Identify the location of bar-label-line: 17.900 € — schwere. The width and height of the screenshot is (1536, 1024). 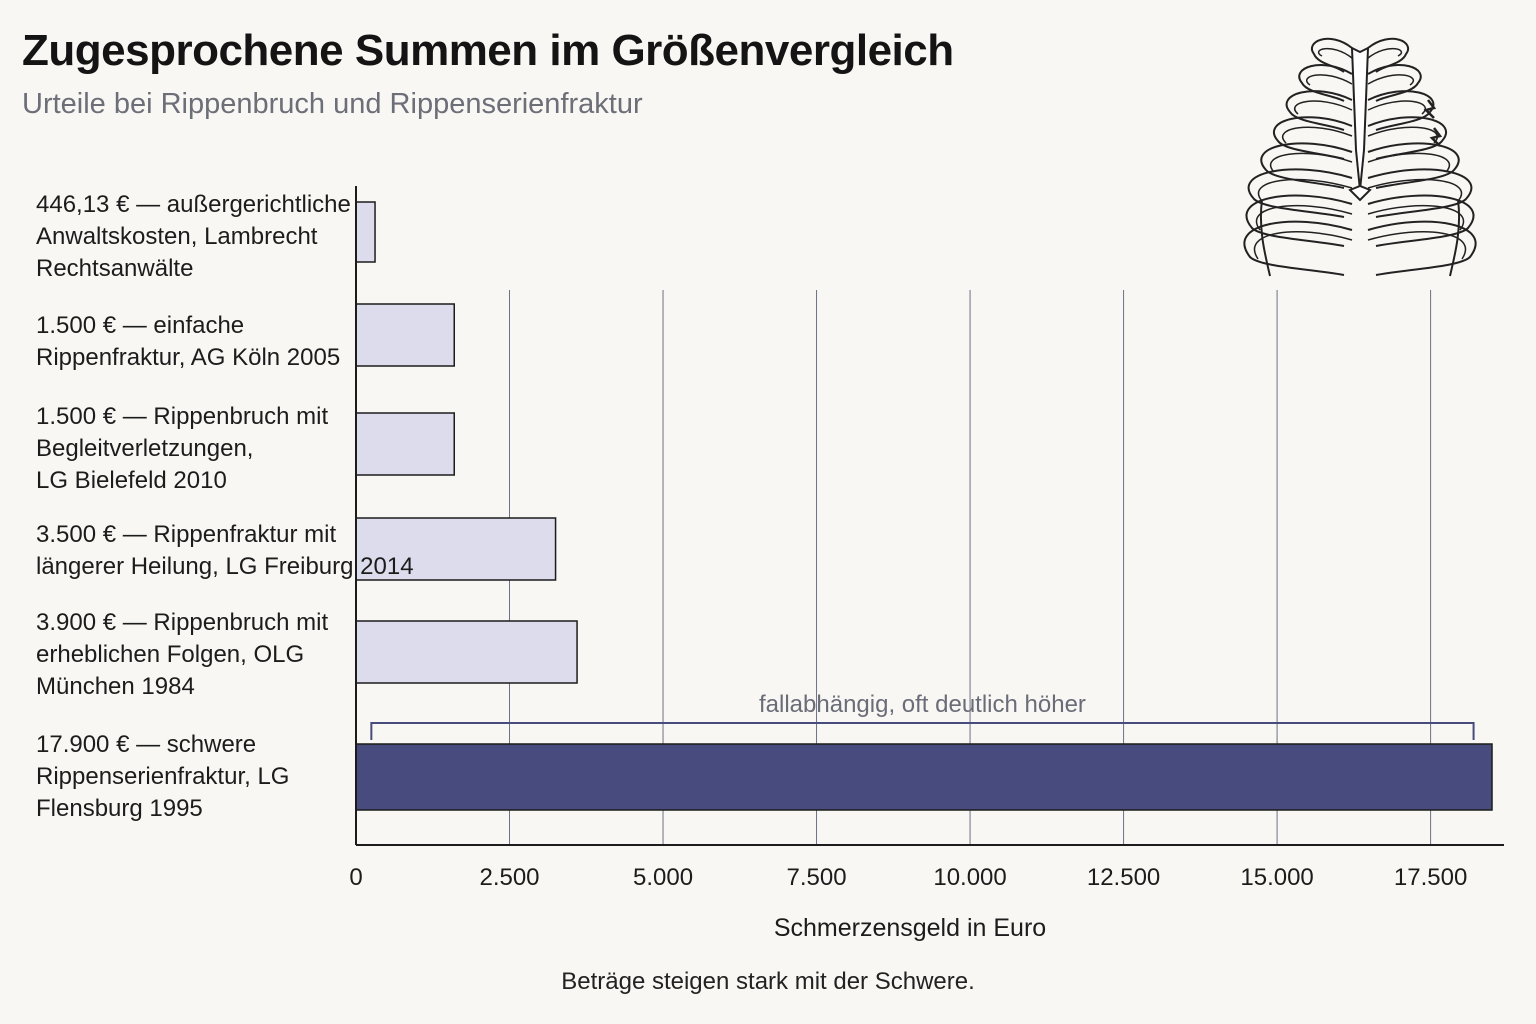
(146, 744).